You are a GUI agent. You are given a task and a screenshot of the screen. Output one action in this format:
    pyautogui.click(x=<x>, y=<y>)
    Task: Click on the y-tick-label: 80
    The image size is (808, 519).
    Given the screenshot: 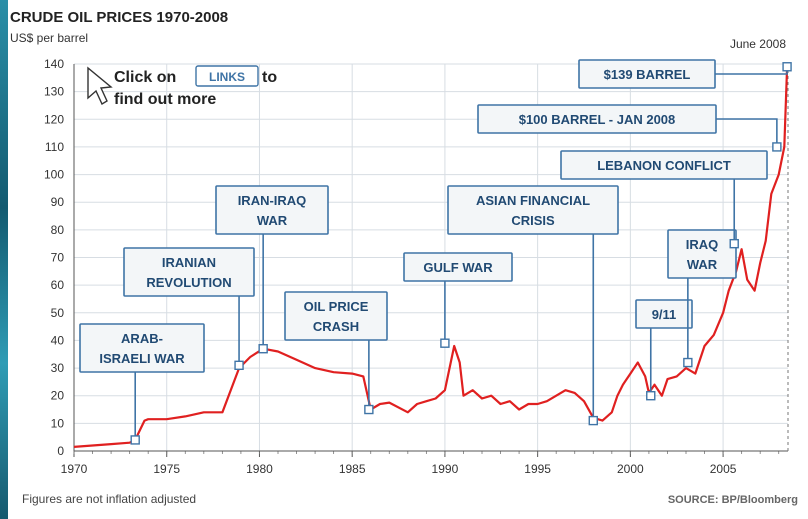 What is the action you would take?
    pyautogui.click(x=58, y=230)
    